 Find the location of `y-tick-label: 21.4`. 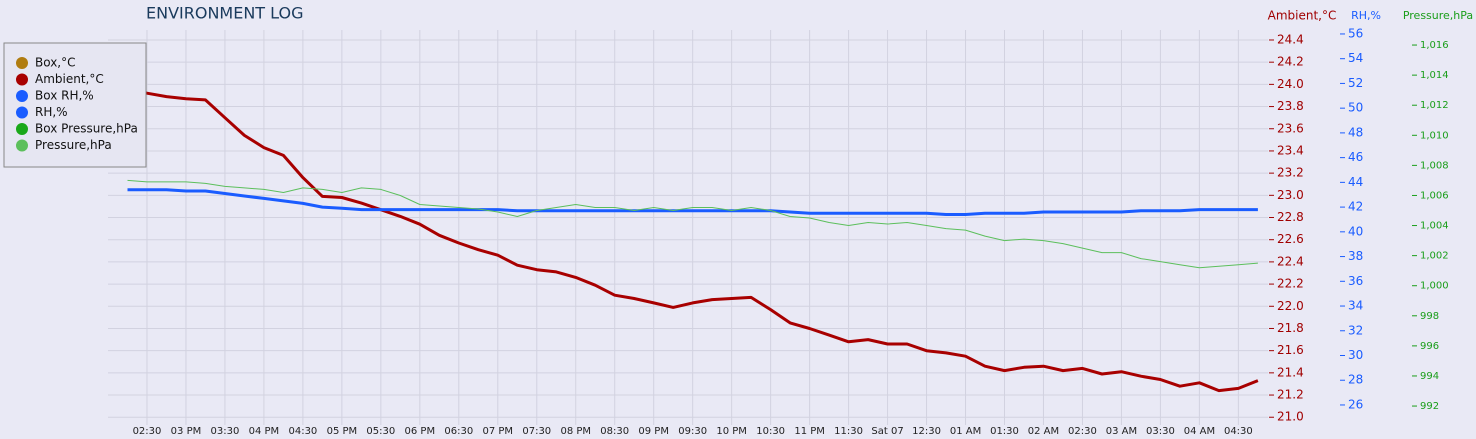

y-tick-label: 21.4 is located at coordinates (1290, 372).